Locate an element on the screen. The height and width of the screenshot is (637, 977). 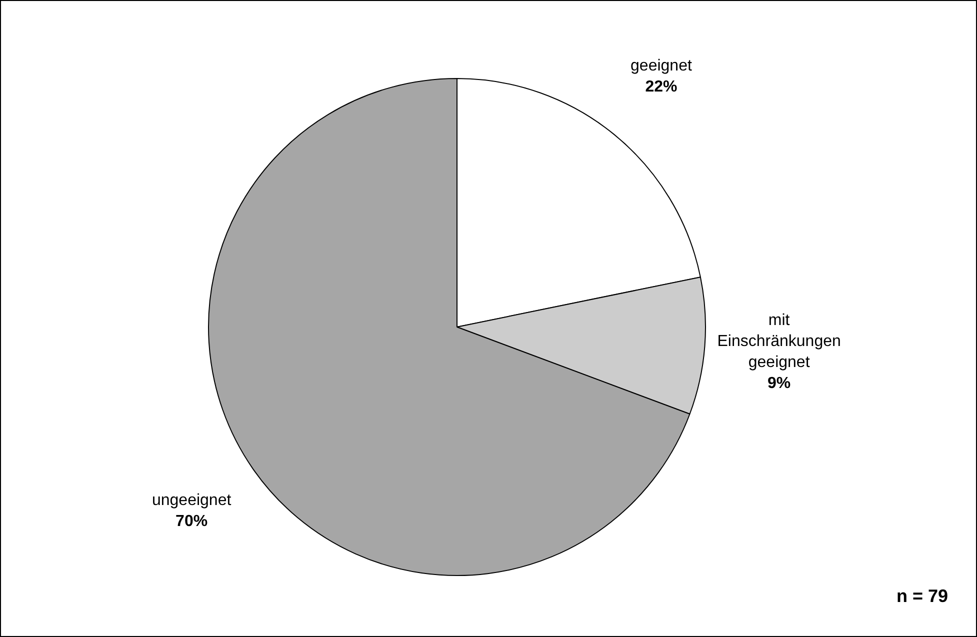
data-label: 22% is located at coordinates (661, 87).